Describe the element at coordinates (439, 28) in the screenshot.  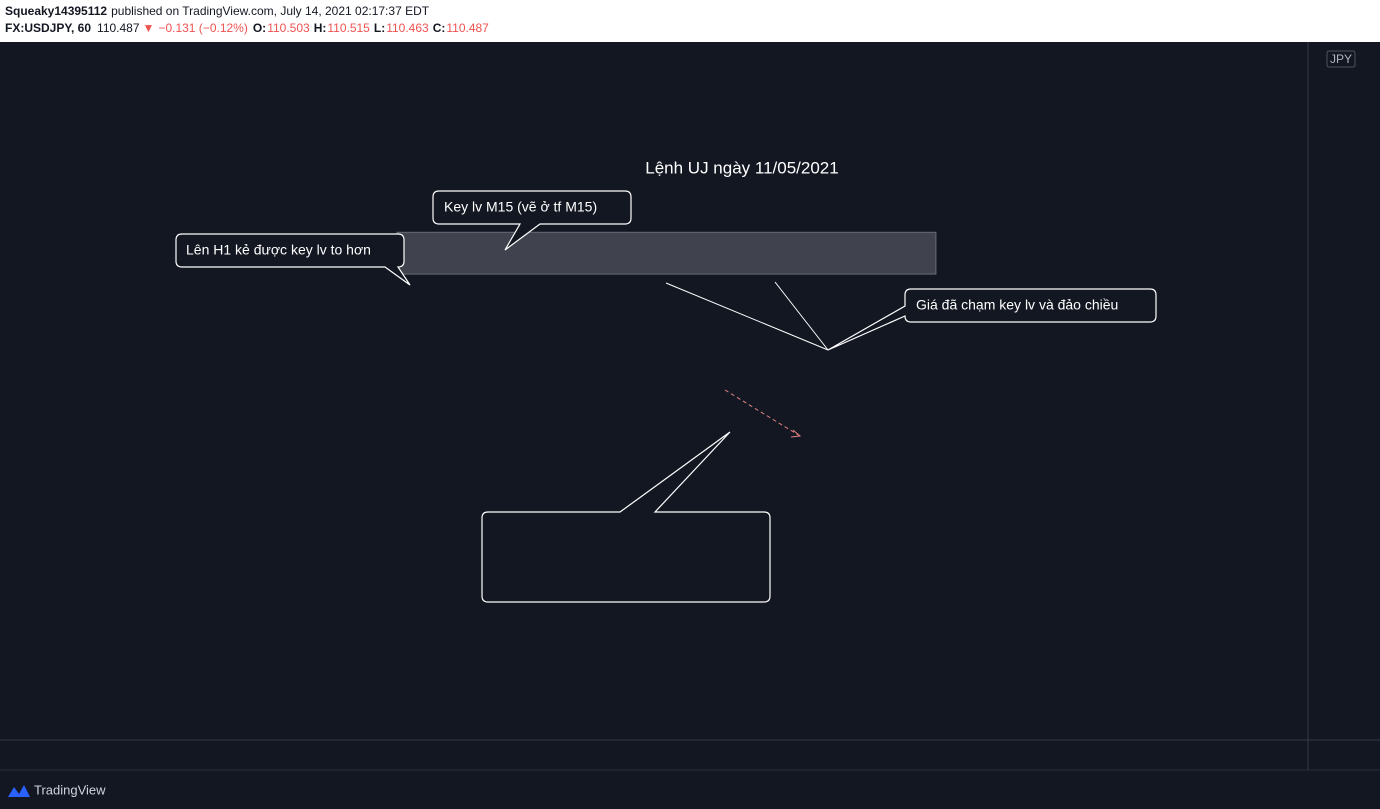
I see `ohlc-label: C:` at that location.